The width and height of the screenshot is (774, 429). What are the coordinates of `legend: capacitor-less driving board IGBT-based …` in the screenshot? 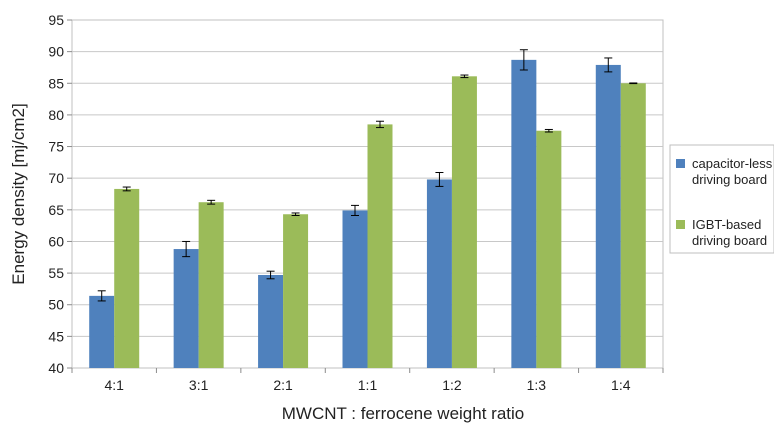 It's located at (721, 199).